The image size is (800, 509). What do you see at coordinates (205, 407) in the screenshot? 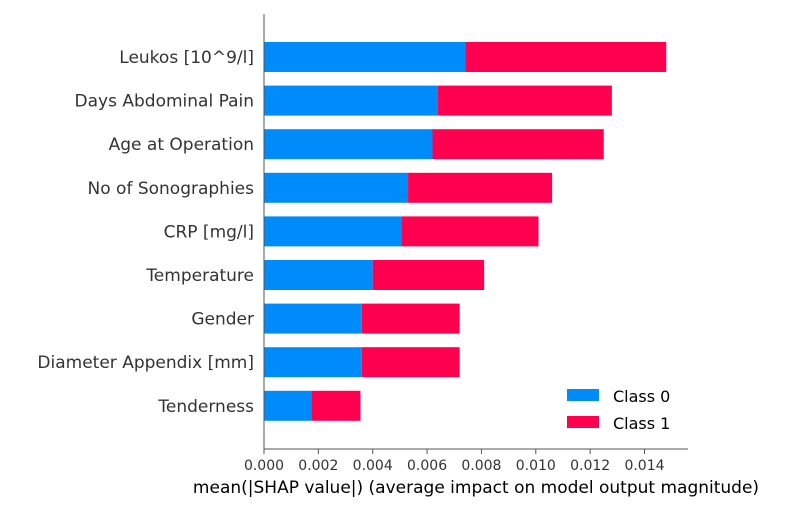
I see `category-label: Tenderness` at bounding box center [205, 407].